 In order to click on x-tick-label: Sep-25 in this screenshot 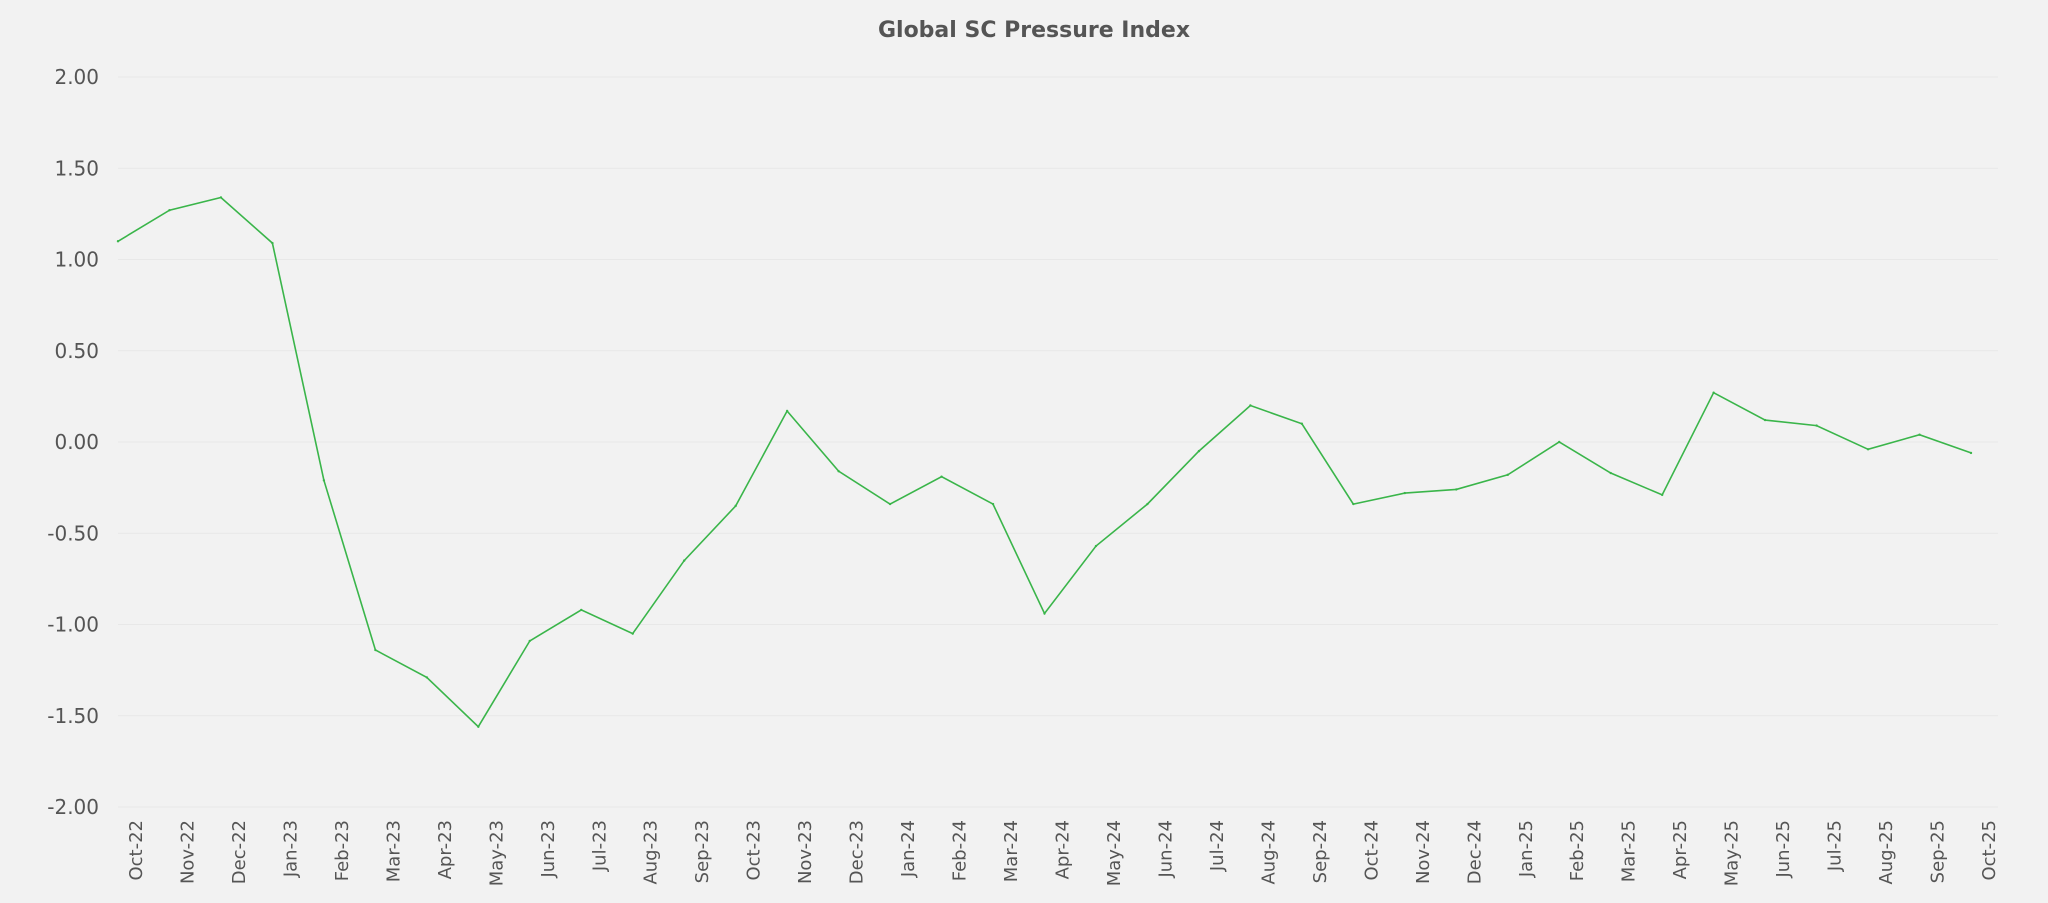, I will do `click(1938, 851)`.